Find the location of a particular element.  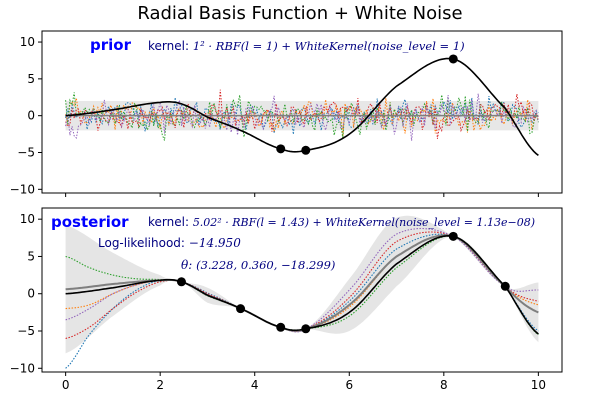

x-tick-label: 8 is located at coordinates (444, 385).